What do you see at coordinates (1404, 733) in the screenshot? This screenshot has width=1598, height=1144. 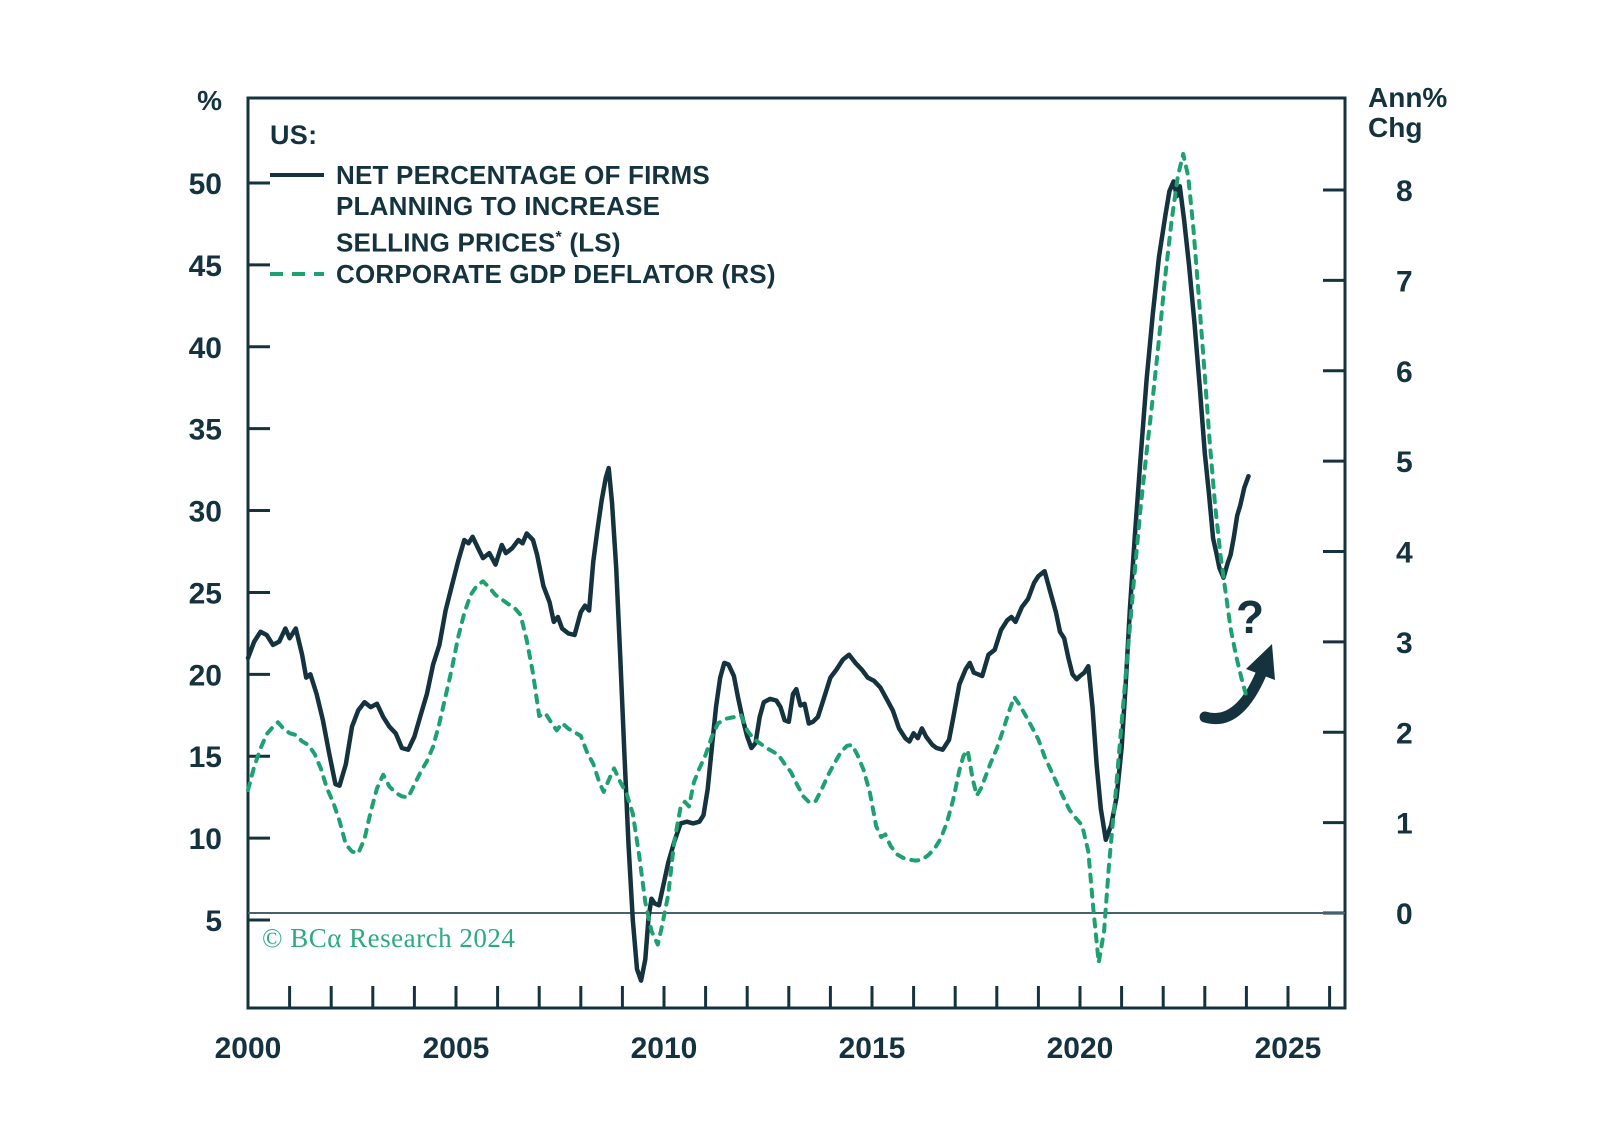 I see `right-tick-label: 2` at bounding box center [1404, 733].